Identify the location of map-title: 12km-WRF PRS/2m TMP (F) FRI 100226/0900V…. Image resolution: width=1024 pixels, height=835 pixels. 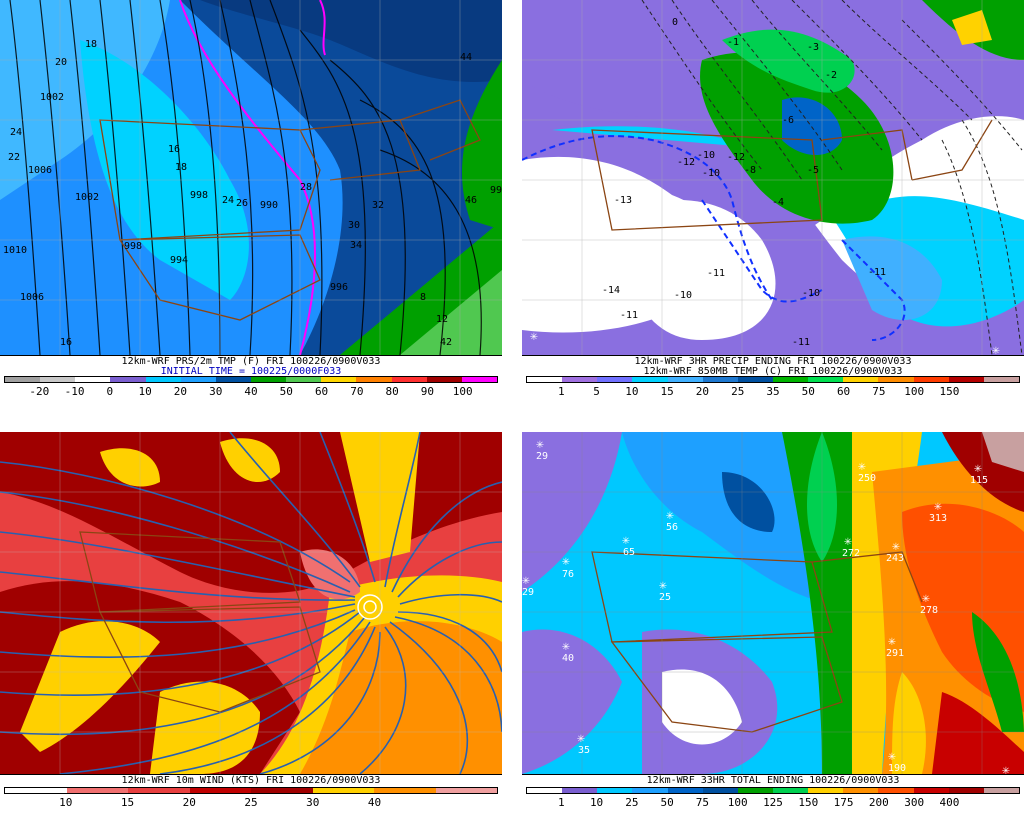
(251, 361).